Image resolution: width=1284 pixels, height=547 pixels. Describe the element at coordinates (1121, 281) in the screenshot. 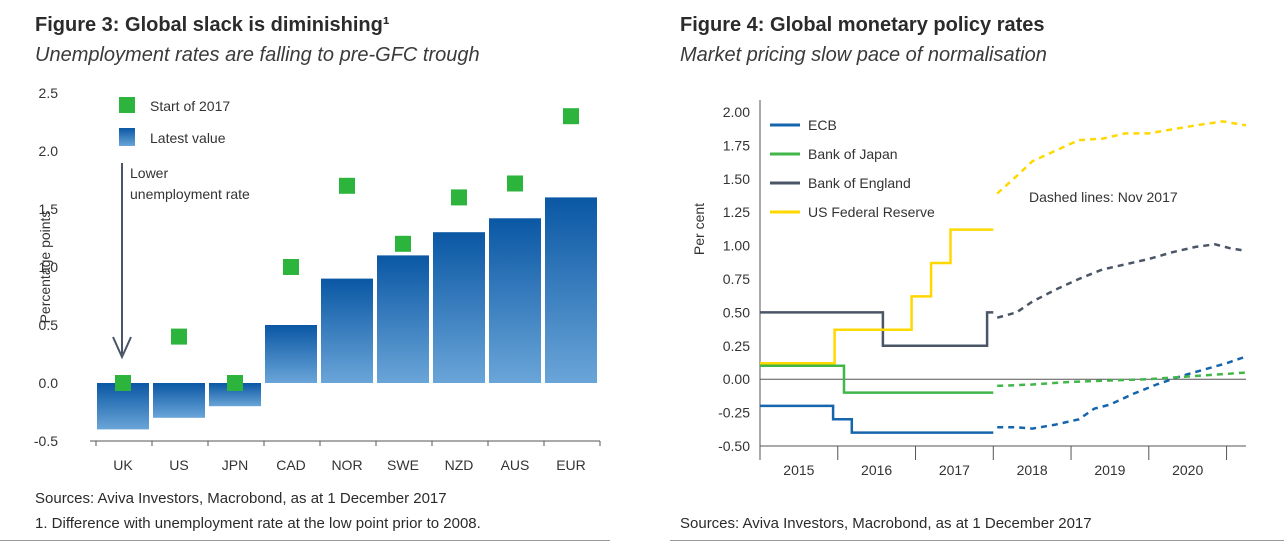

I see `series-forecast-line-bank-of-england` at that location.